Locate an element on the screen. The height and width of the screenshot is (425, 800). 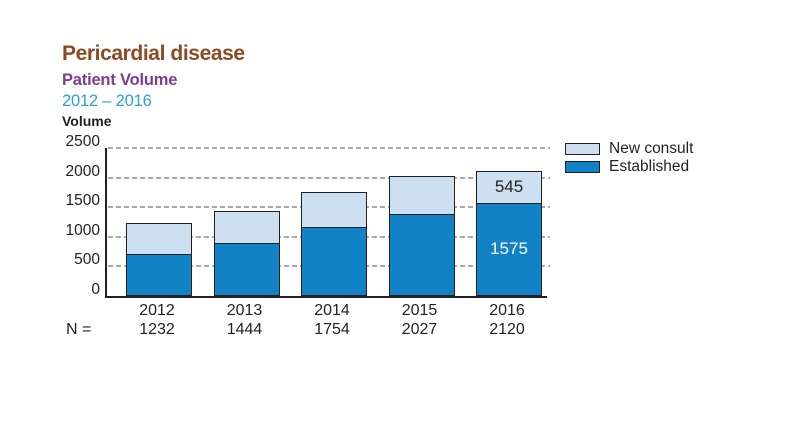
chart-subtitle: Patient Volume is located at coordinates (120, 80).